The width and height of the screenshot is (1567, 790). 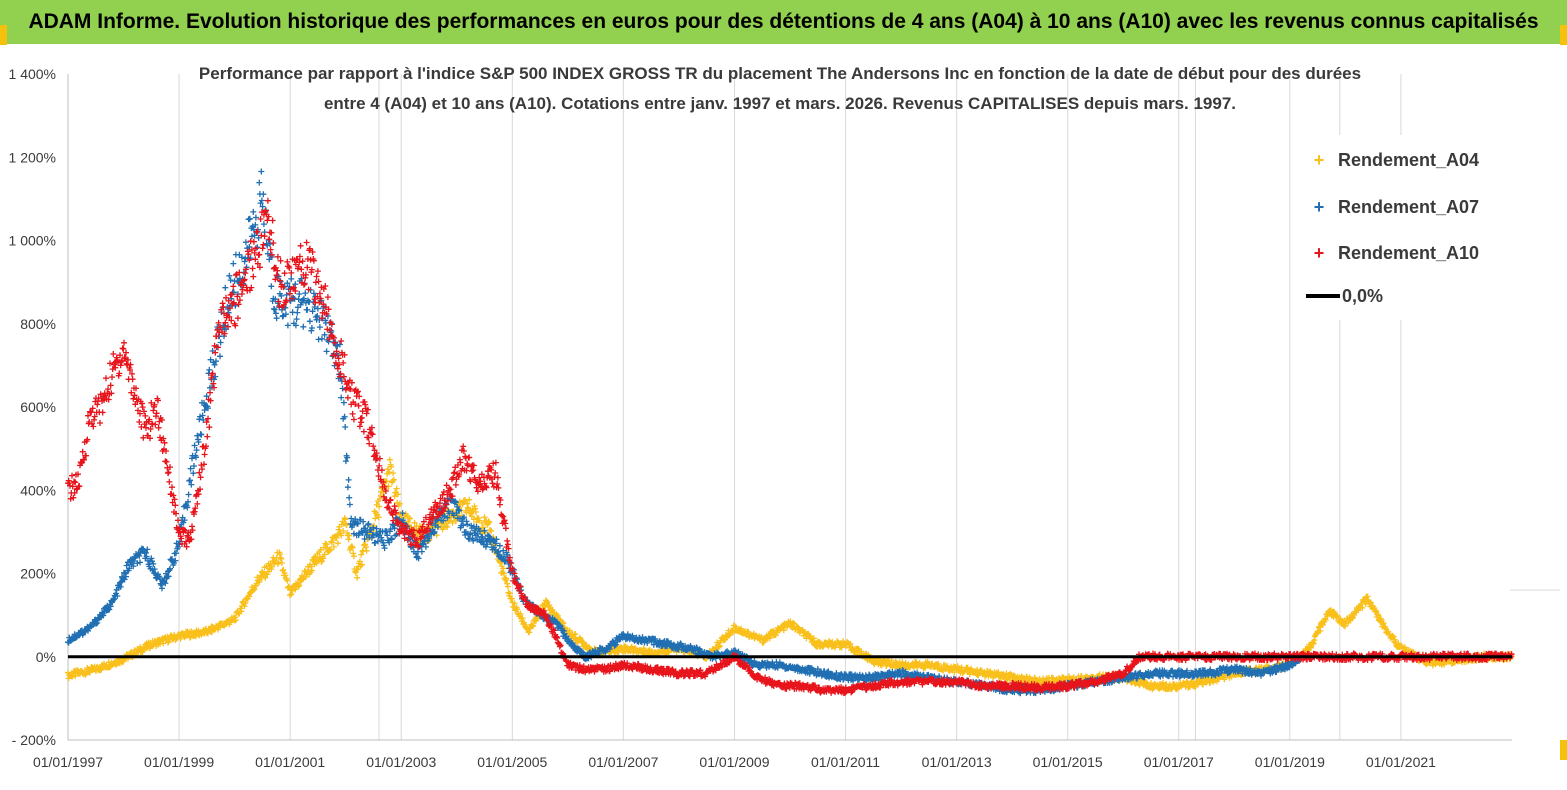 What do you see at coordinates (32, 74) in the screenshot?
I see `y-tick-label: 1 400%` at bounding box center [32, 74].